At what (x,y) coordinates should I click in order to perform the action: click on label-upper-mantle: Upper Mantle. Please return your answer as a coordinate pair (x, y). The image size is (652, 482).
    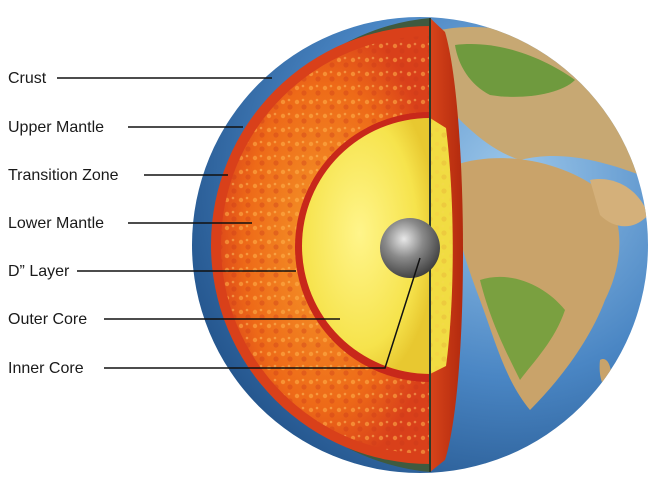
    Looking at the image, I should click on (56, 127).